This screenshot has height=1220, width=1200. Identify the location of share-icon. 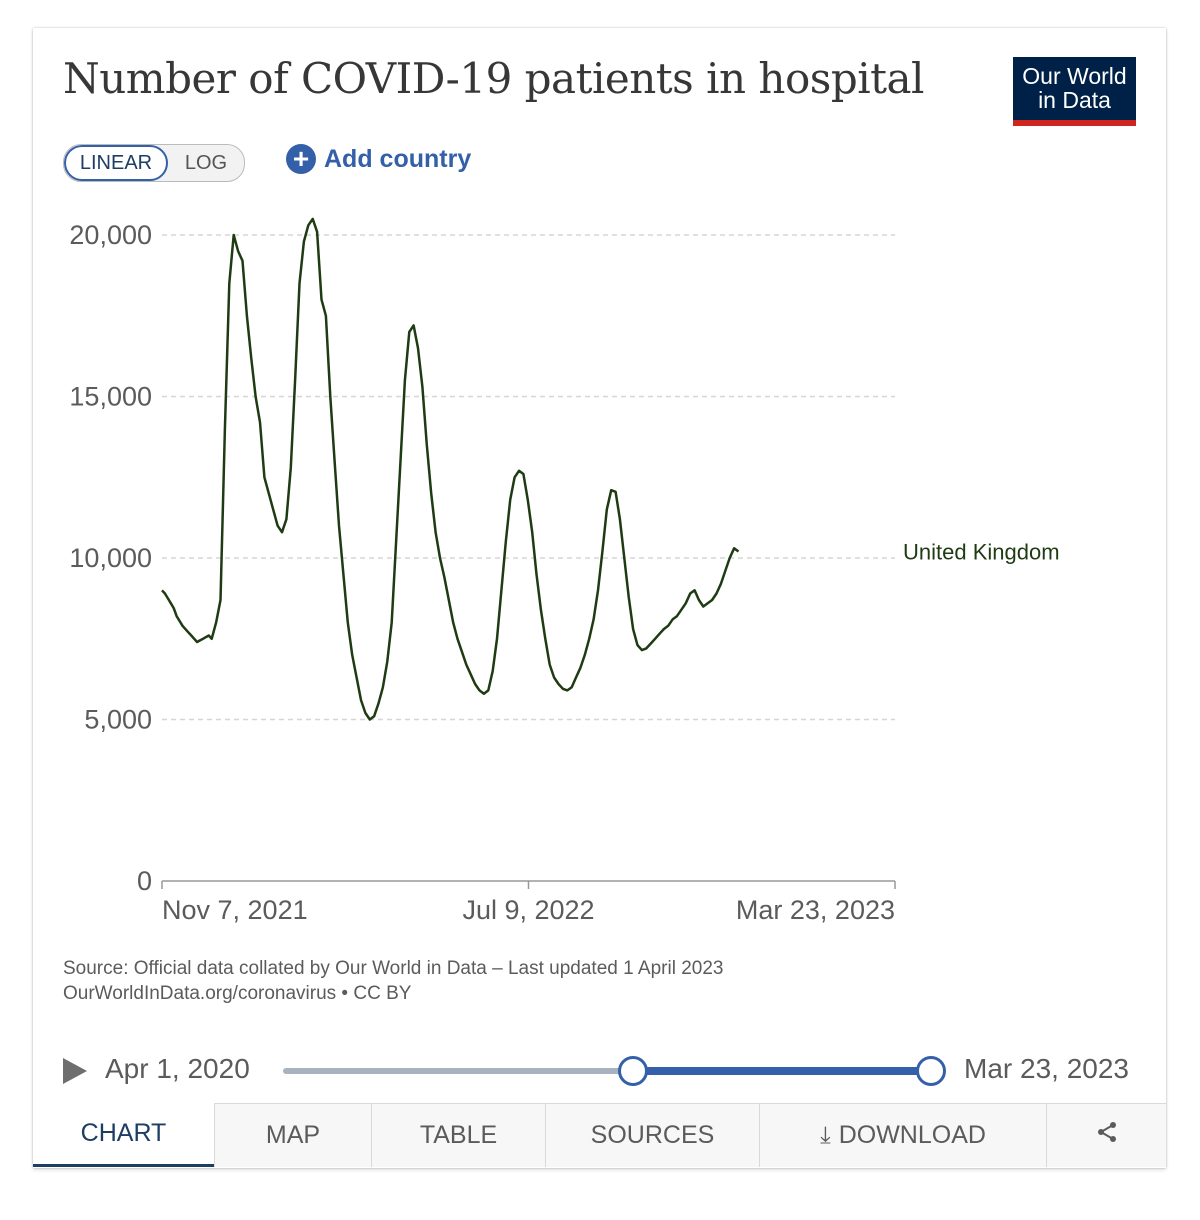
(1107, 1135).